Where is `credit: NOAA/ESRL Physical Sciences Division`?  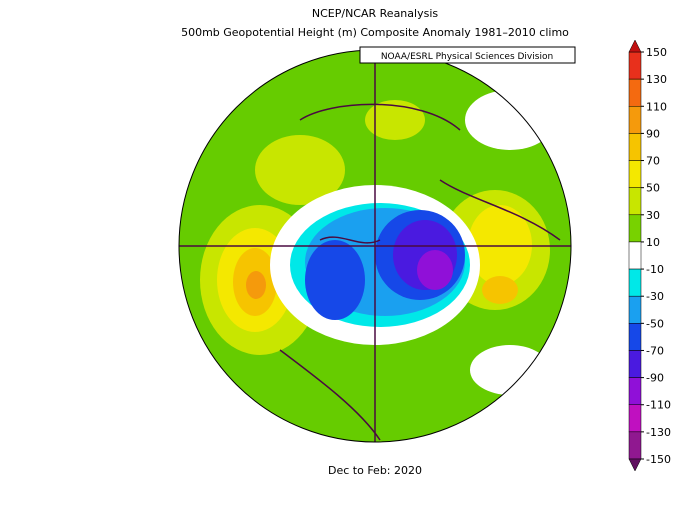
credit: NOAA/ESRL Physical Sciences Division is located at coordinates (467, 57).